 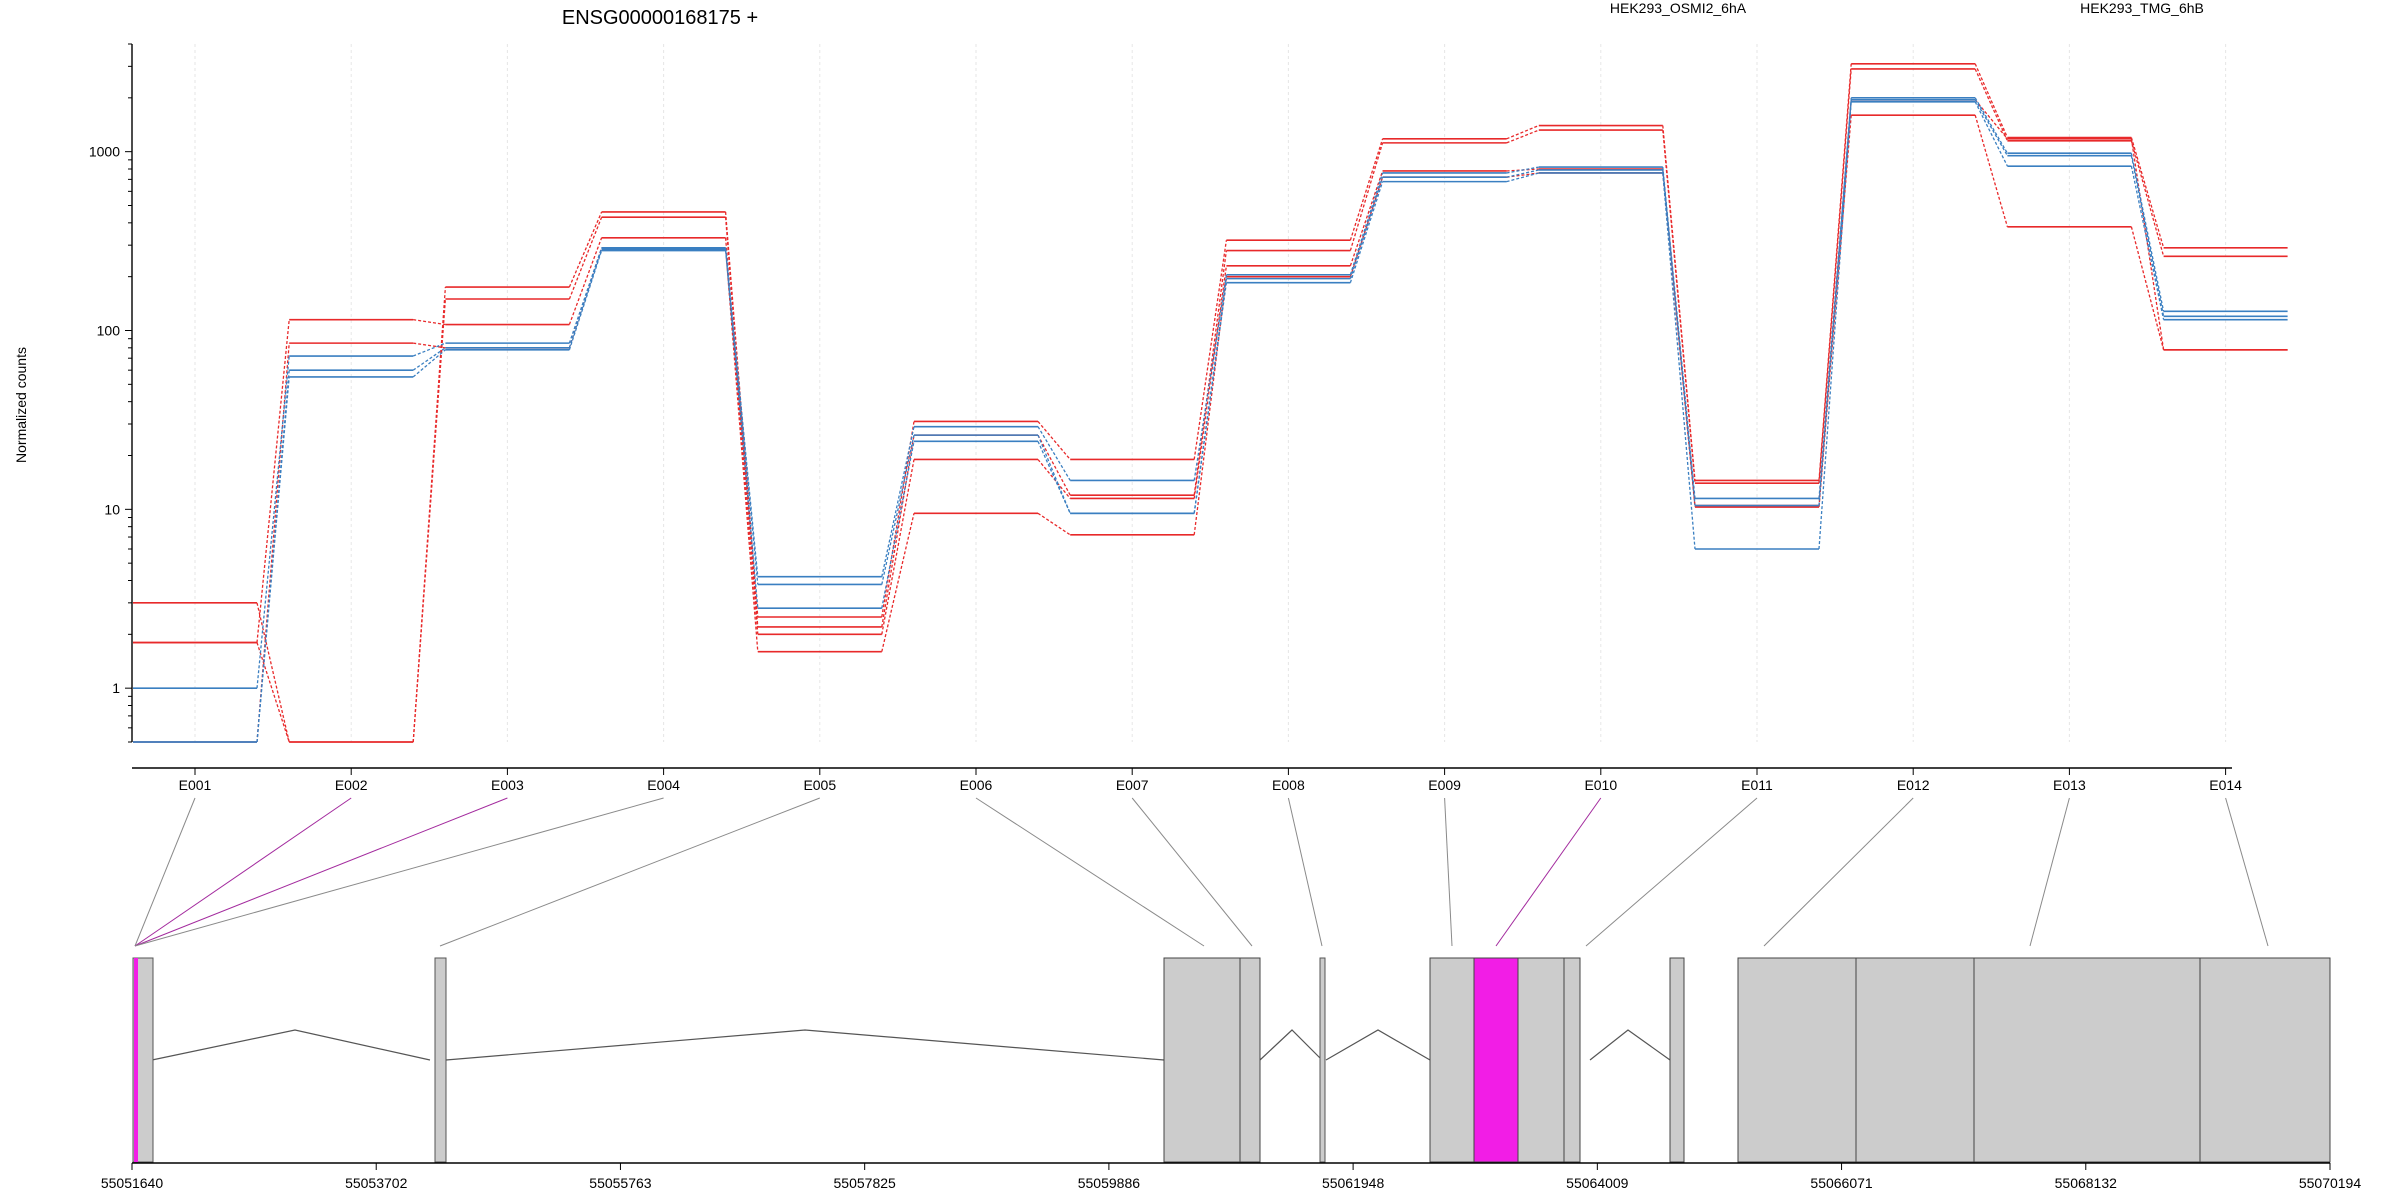 I want to click on series-1-connector-e005, so click(x=898, y=531).